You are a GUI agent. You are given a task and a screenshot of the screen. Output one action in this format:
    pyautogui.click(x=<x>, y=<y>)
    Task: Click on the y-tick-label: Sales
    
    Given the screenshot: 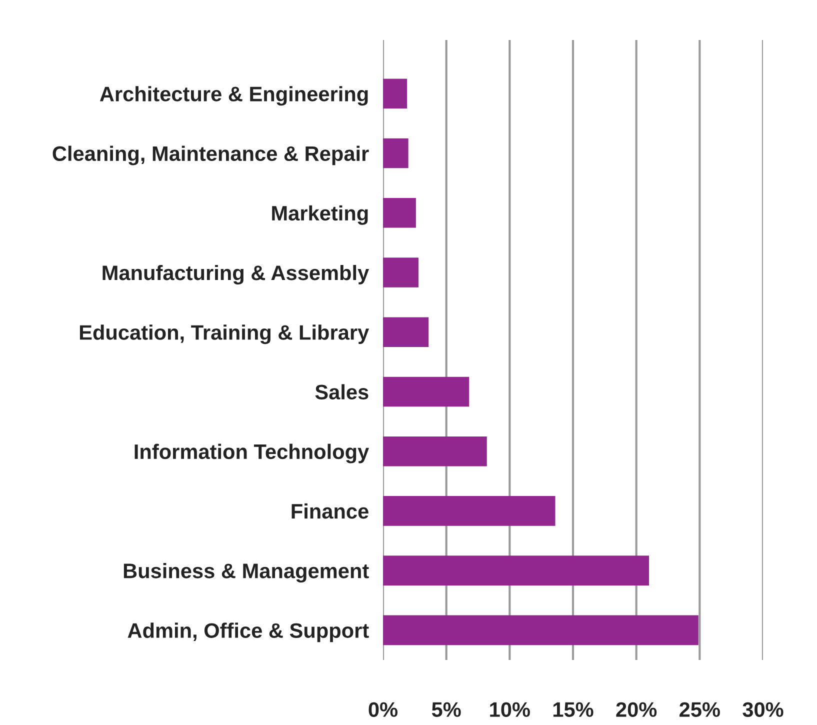 What is the action you would take?
    pyautogui.click(x=341, y=392)
    